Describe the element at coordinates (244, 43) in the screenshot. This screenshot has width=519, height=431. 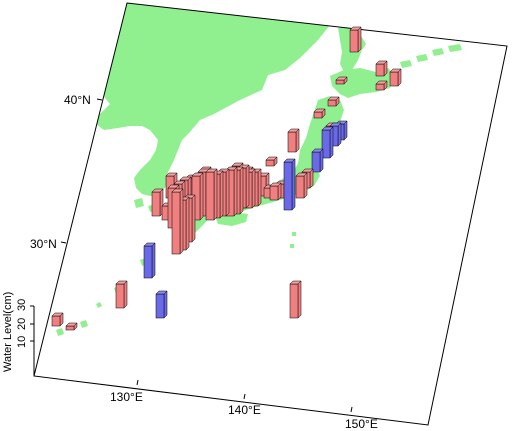
I see `bohai-island` at that location.